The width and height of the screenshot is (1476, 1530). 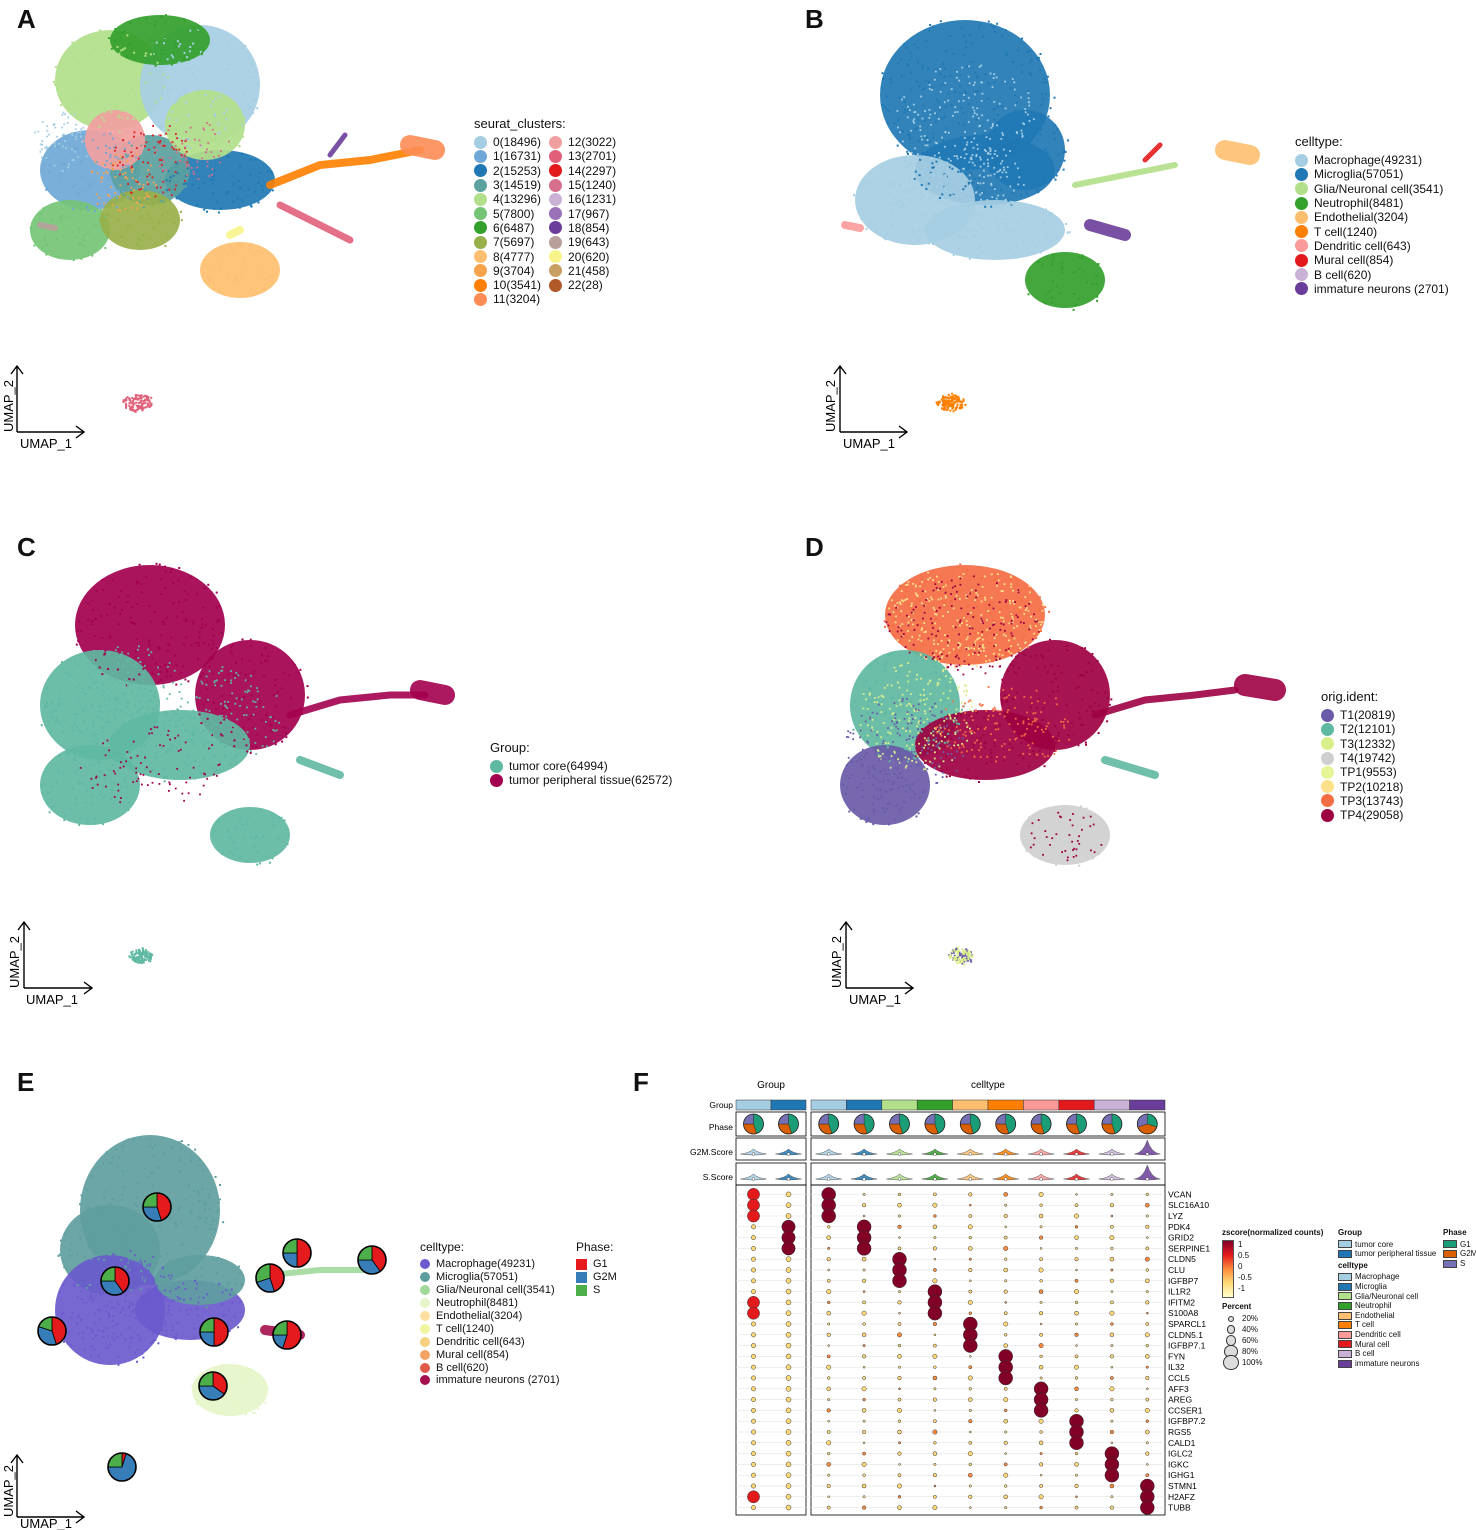 What do you see at coordinates (1231, 1318) in the screenshot?
I see `percent-legend-circle` at bounding box center [1231, 1318].